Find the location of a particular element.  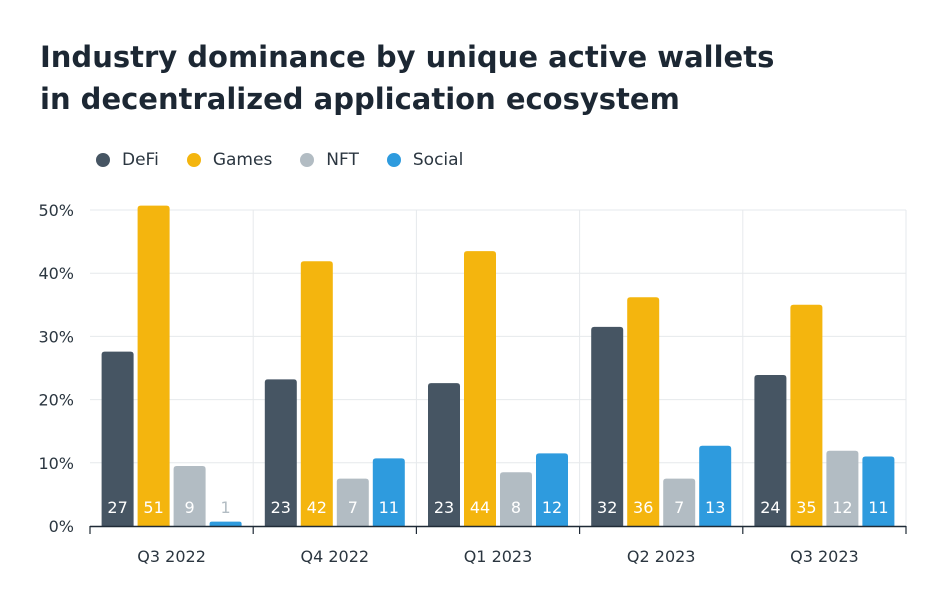

bar-games-q2-2023 is located at coordinates (643, 411).